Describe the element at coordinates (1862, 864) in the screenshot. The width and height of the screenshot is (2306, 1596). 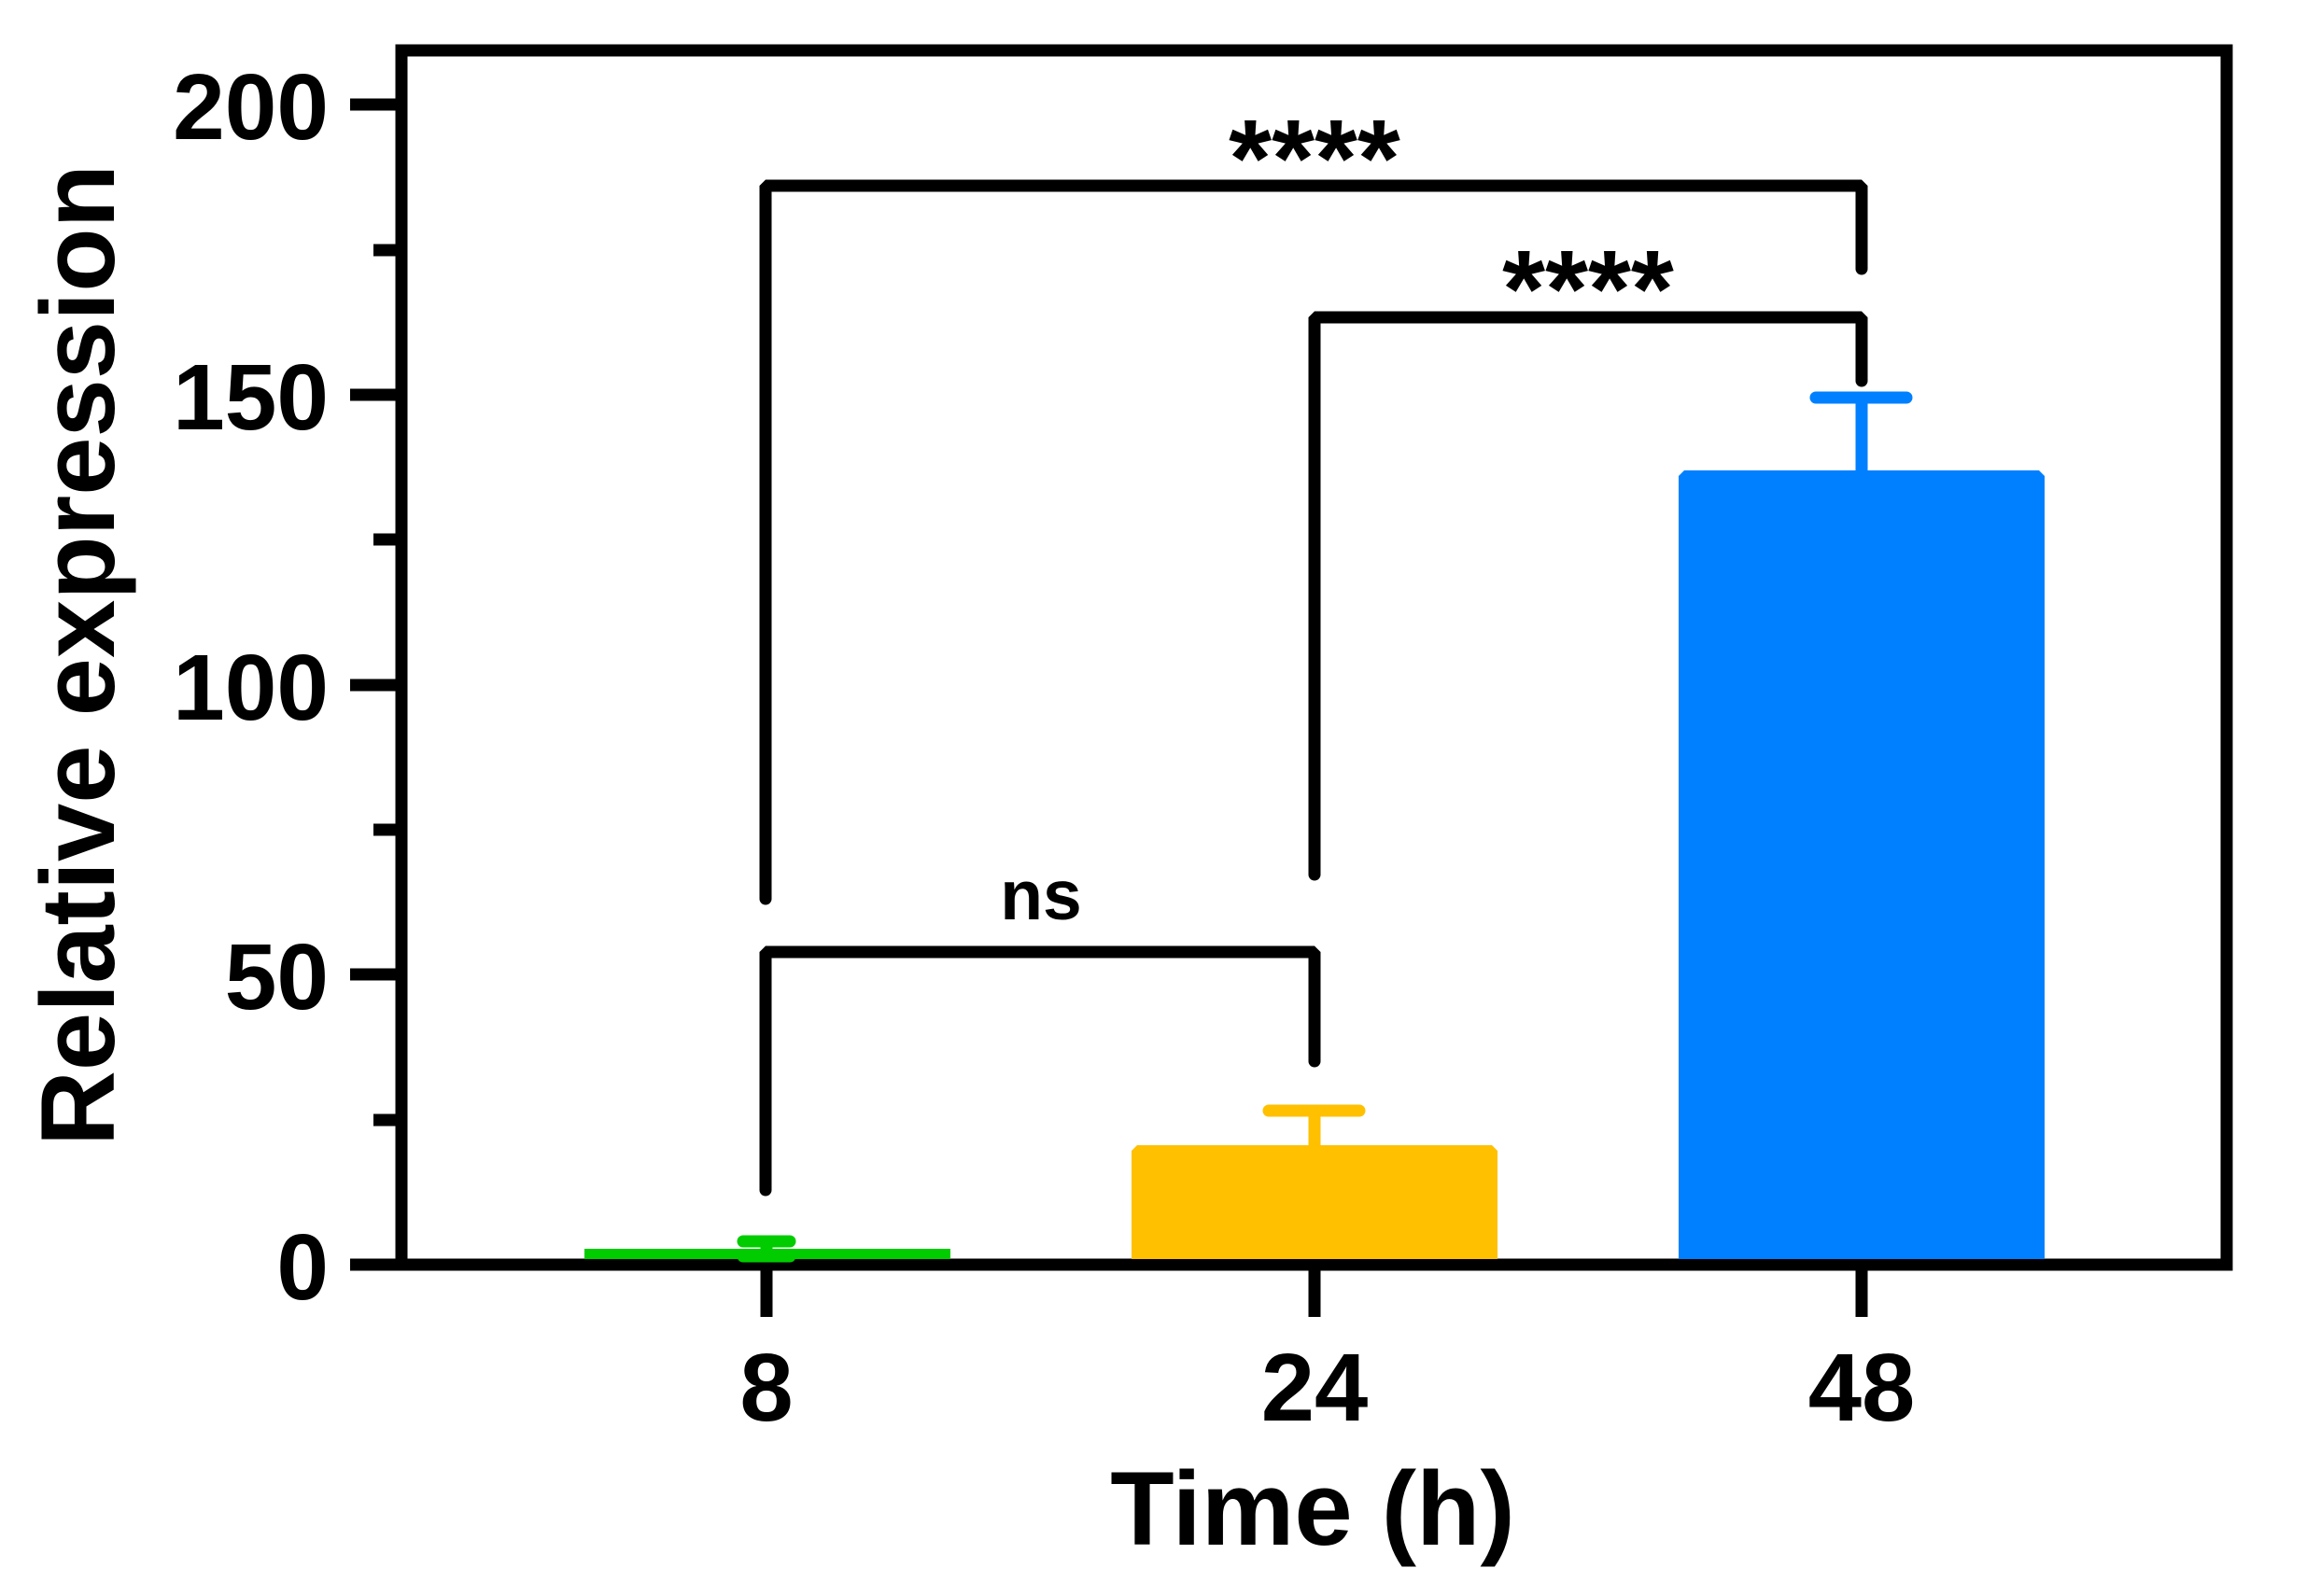
I see `bar-48h` at that location.